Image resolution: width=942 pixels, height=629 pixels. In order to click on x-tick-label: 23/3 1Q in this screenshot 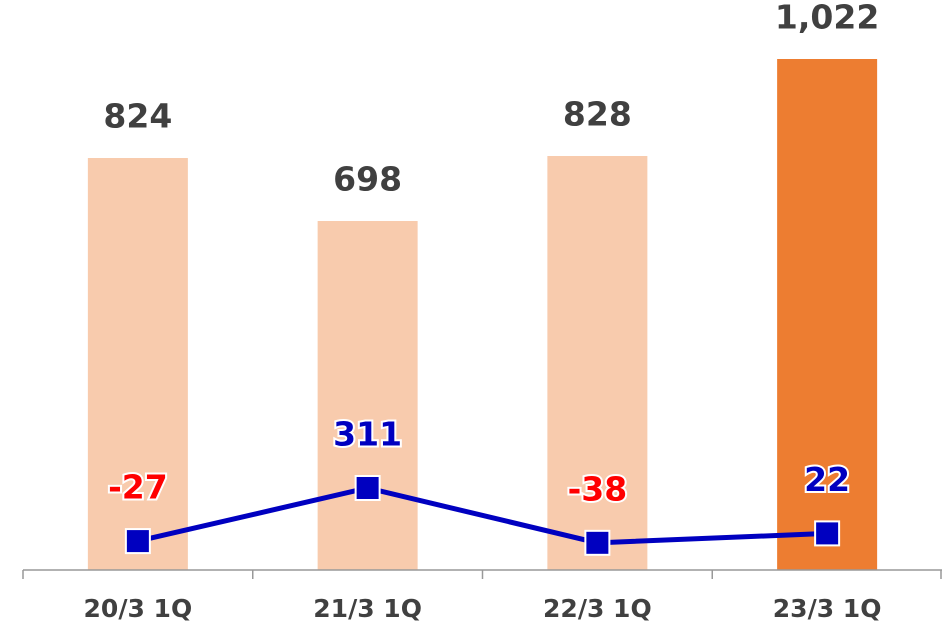, I will do `click(827, 608)`.